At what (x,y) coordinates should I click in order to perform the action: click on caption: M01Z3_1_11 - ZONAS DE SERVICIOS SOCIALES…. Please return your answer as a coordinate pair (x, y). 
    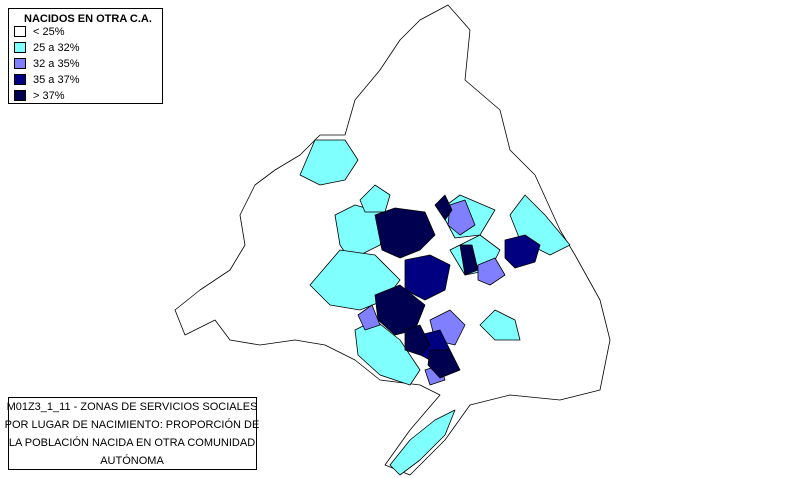
    Looking at the image, I should click on (132, 433).